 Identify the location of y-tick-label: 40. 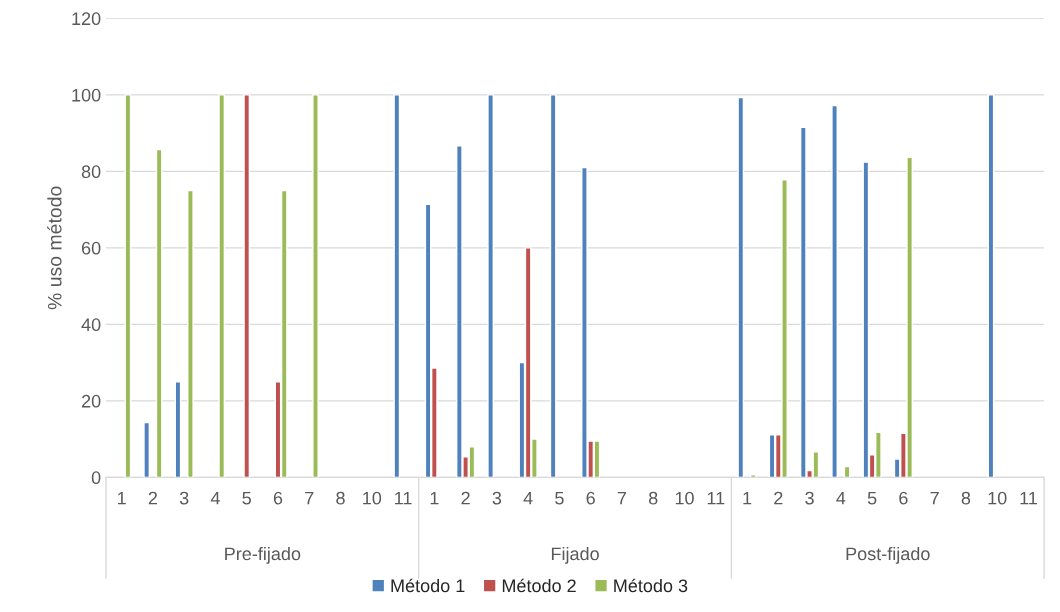
(91, 325).